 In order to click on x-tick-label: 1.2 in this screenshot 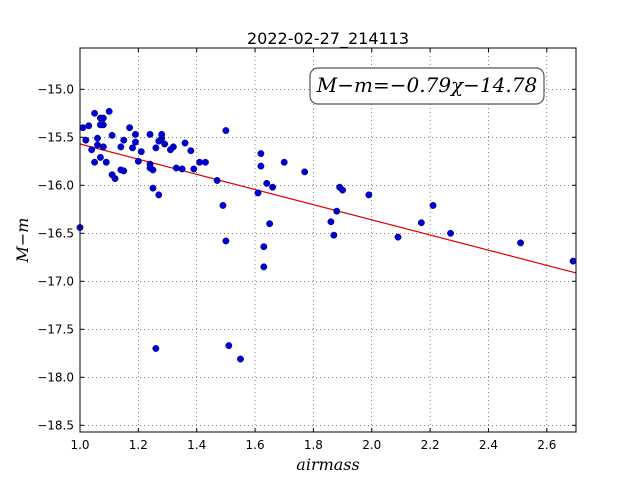, I will do `click(138, 445)`.